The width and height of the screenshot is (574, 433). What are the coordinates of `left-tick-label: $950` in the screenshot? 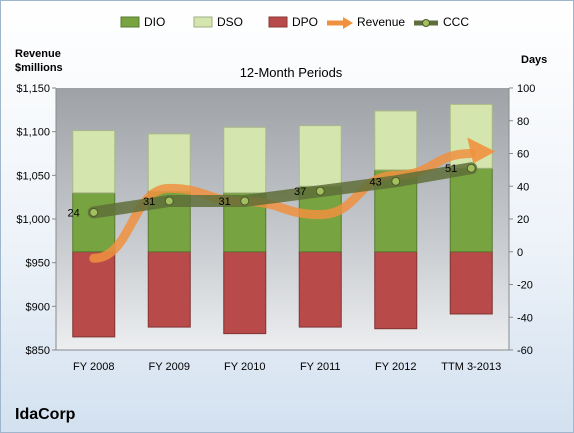 It's located at (38, 264).